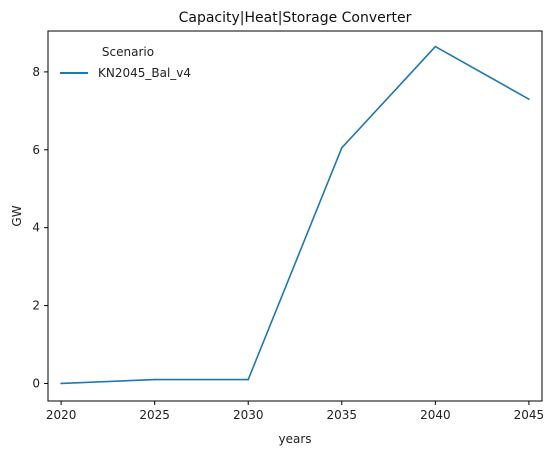 The height and width of the screenshot is (456, 553). I want to click on x-axis-label: years, so click(294, 439).